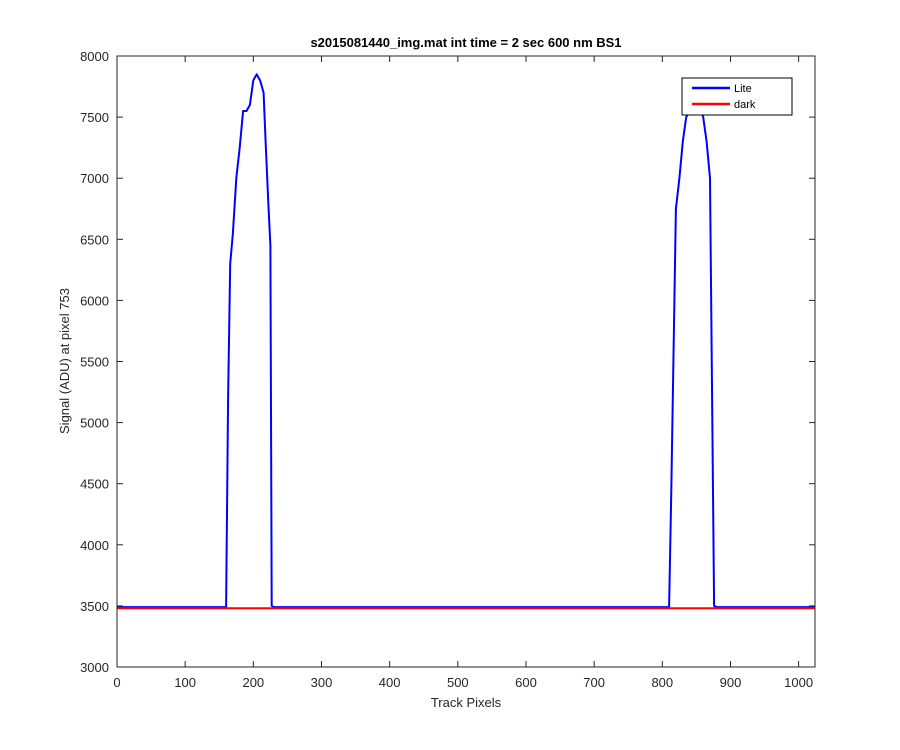  I want to click on x-tick-label: 100, so click(185, 682).